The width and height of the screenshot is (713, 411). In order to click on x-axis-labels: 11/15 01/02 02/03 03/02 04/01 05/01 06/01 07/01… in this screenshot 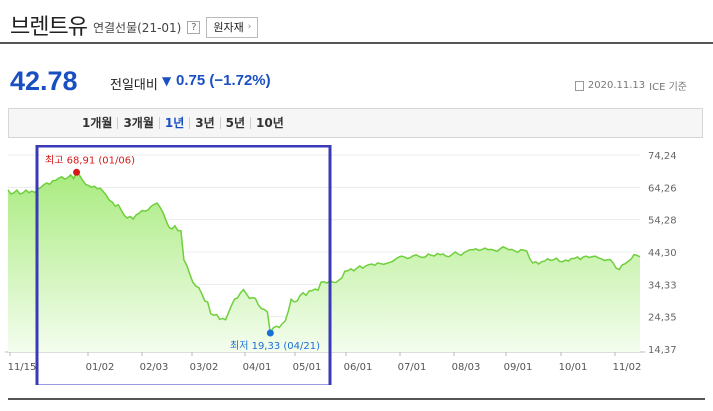, I will do `click(325, 362)`.